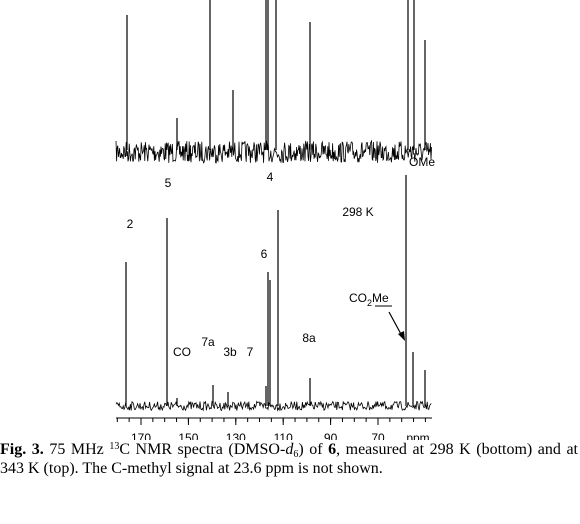 This screenshot has height=524, width=580. What do you see at coordinates (236, 435) in the screenshot?
I see `tick-label: 130` at bounding box center [236, 435].